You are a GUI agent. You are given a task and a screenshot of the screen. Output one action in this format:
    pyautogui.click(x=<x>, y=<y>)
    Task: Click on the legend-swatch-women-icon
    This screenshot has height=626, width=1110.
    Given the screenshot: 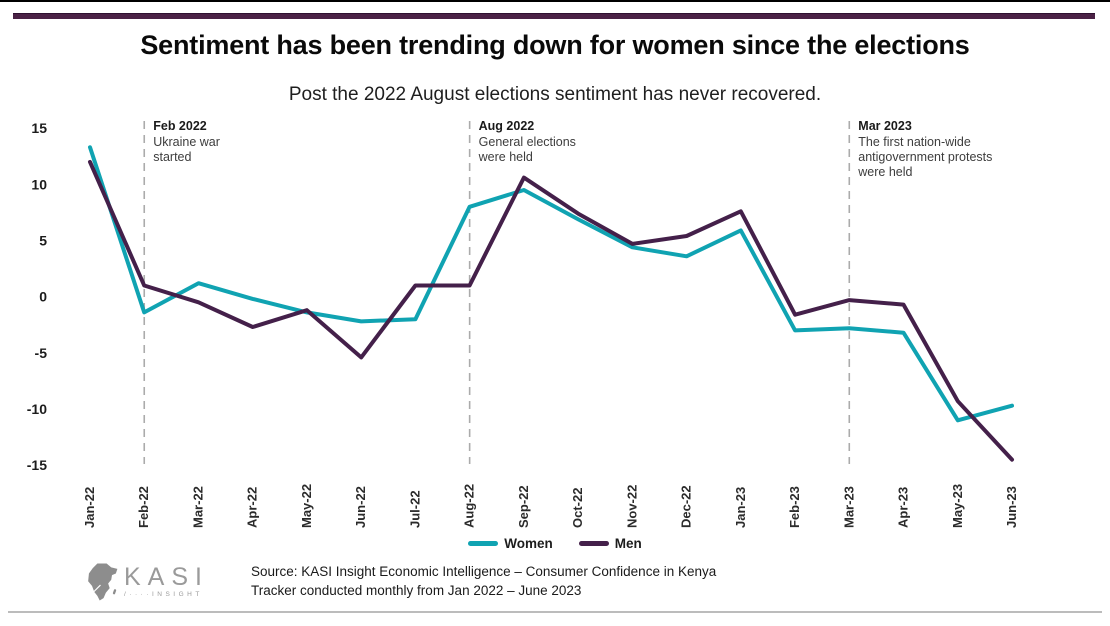 What is the action you would take?
    pyautogui.click(x=483, y=543)
    